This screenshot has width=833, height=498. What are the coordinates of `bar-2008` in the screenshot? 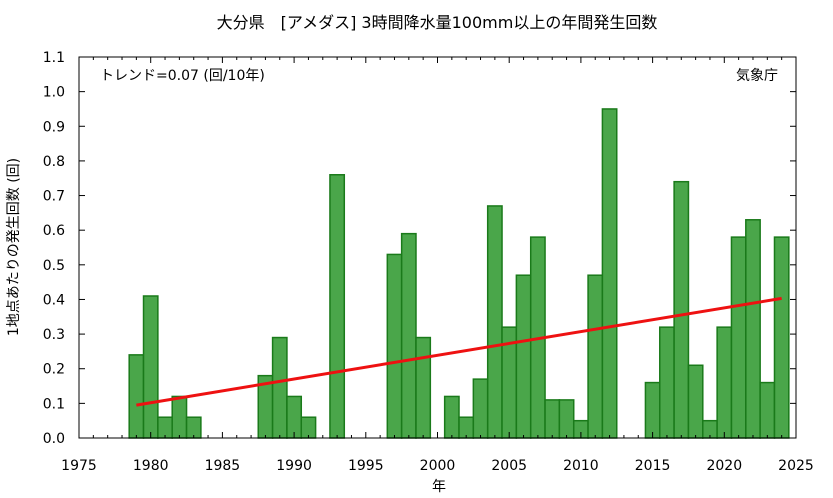 It's located at (552, 419).